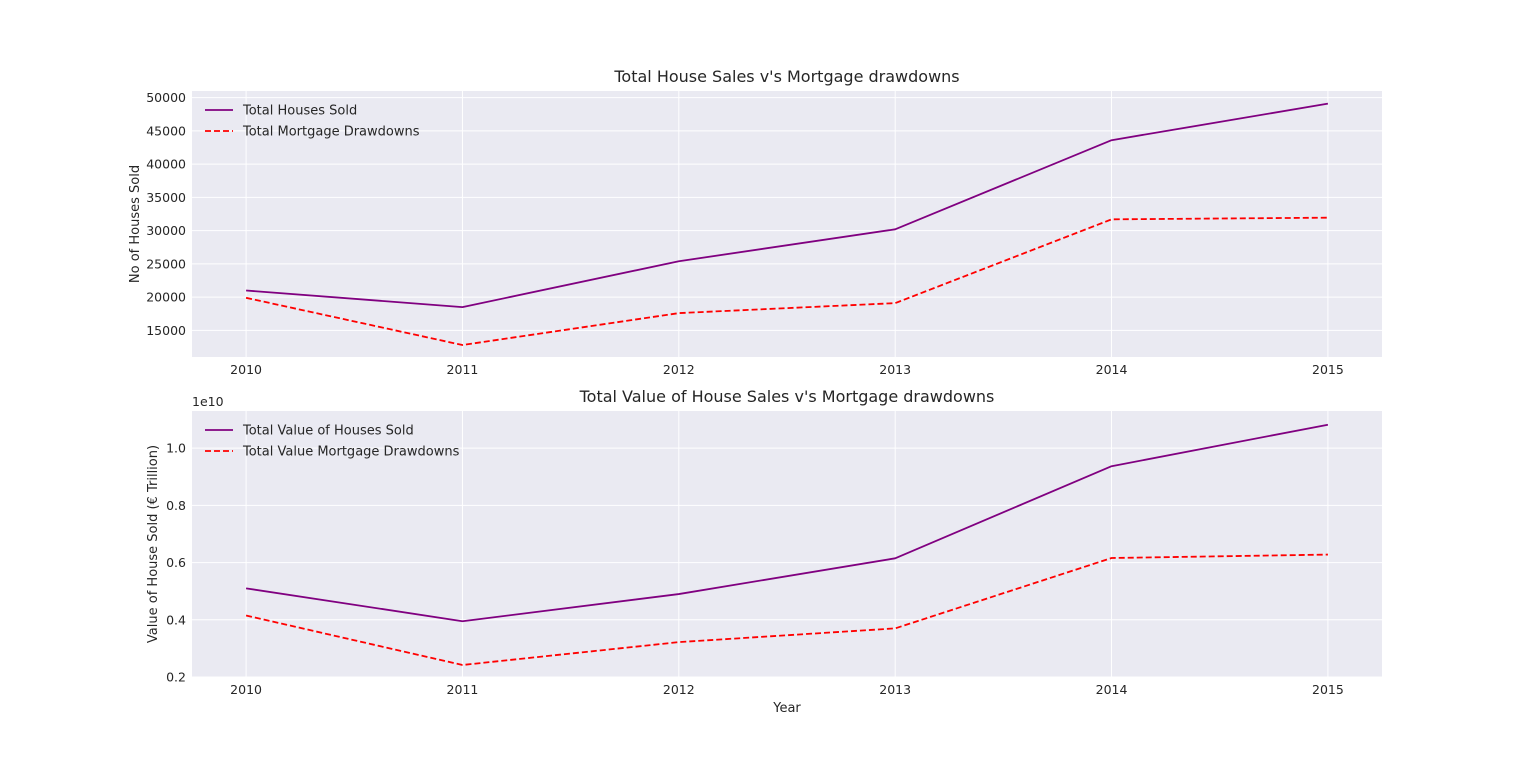  What do you see at coordinates (135, 224) in the screenshot?
I see `y-axis-label: No of Houses Sold` at bounding box center [135, 224].